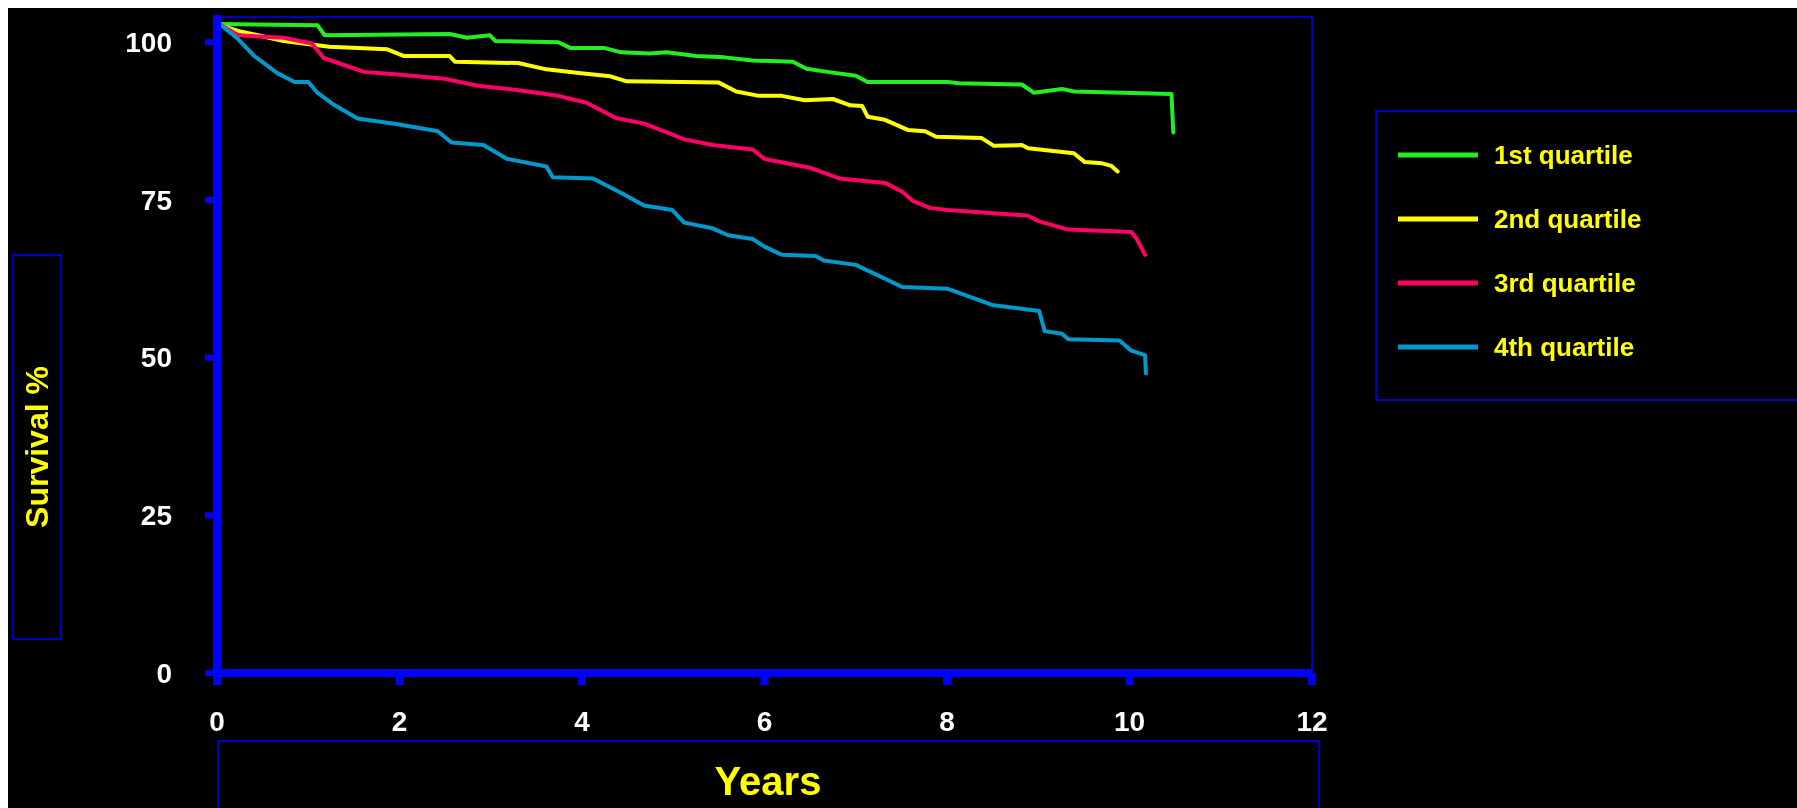  Describe the element at coordinates (582, 721) in the screenshot. I see `x-tick-label: 4` at that location.